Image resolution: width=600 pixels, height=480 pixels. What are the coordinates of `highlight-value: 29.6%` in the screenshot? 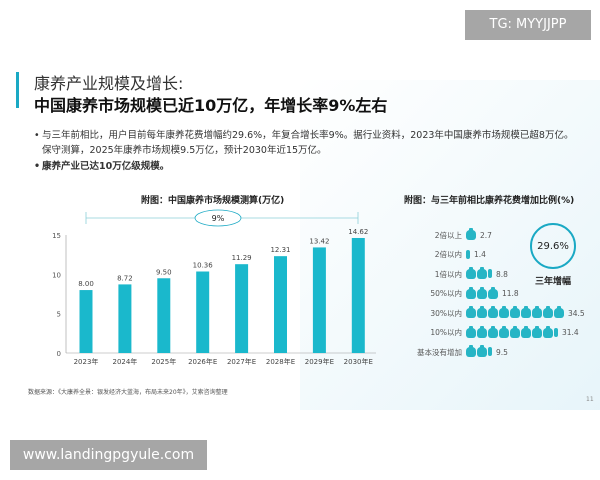 It's located at (553, 246).